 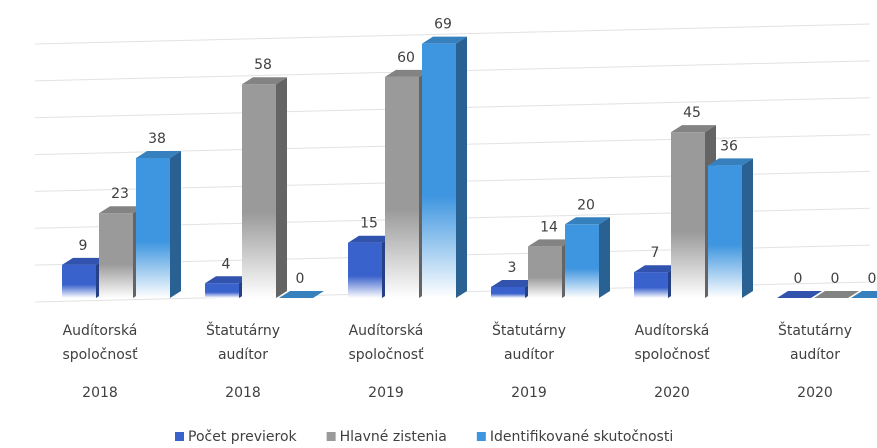 What do you see at coordinates (443, 25) in the screenshot?
I see `data-label: 69` at bounding box center [443, 25].